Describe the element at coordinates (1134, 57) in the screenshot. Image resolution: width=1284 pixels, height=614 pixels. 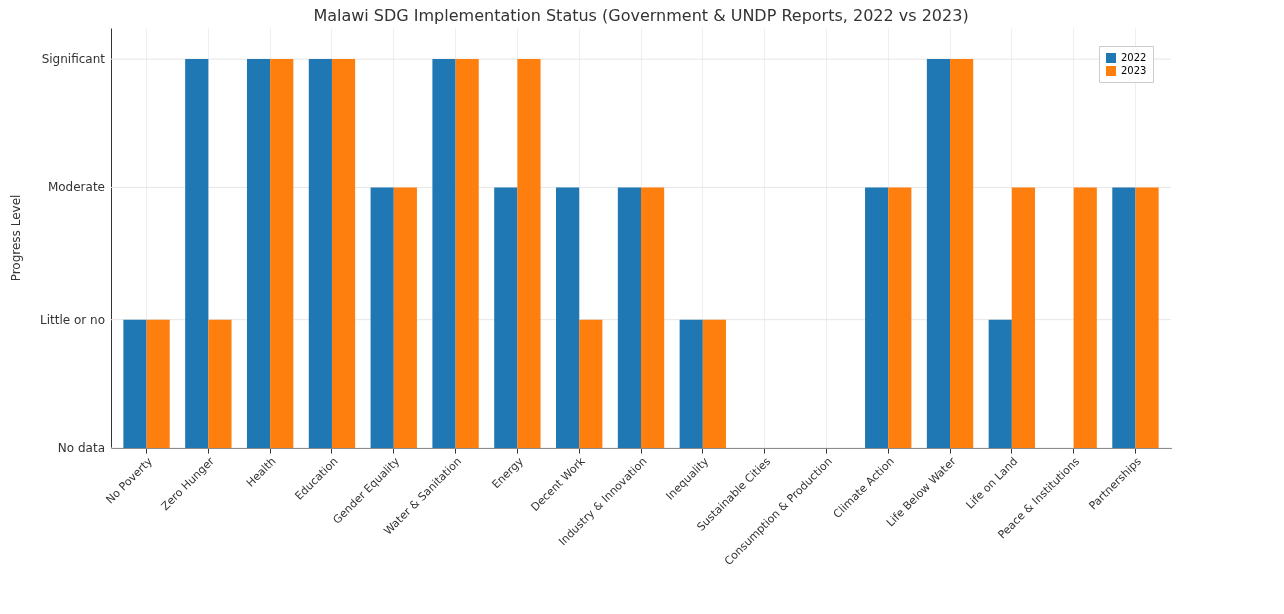
I see `legend-label: 2022` at that location.